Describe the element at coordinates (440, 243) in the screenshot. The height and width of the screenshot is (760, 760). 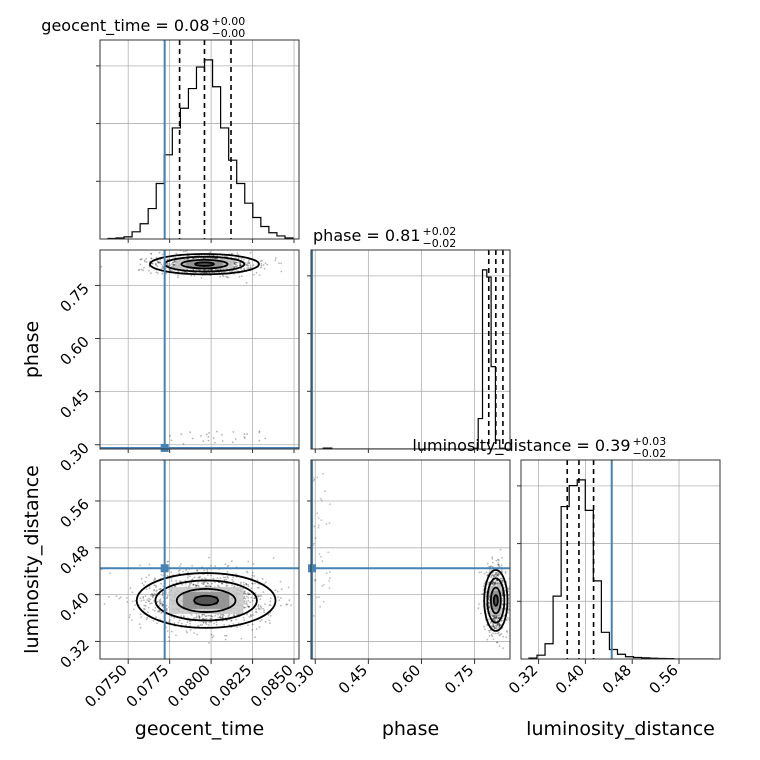
I see `title-minus: −0.02` at that location.